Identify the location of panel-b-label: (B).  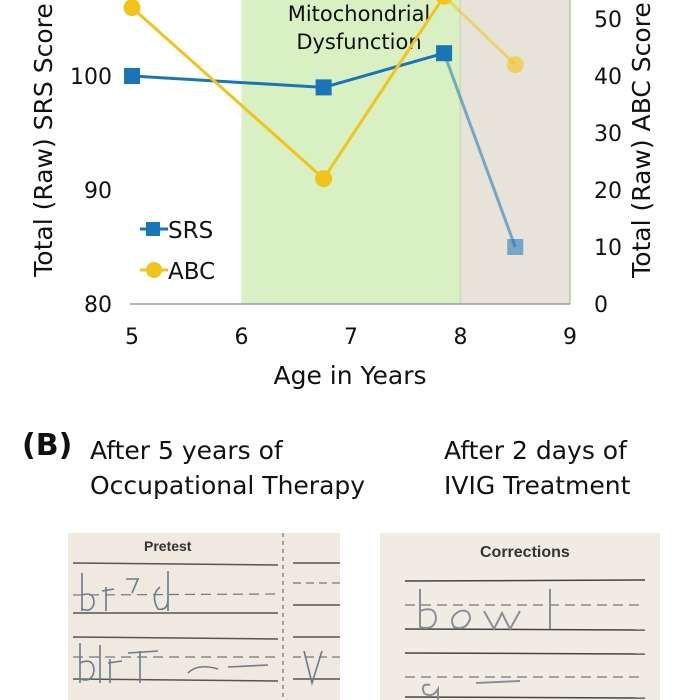
(47, 445).